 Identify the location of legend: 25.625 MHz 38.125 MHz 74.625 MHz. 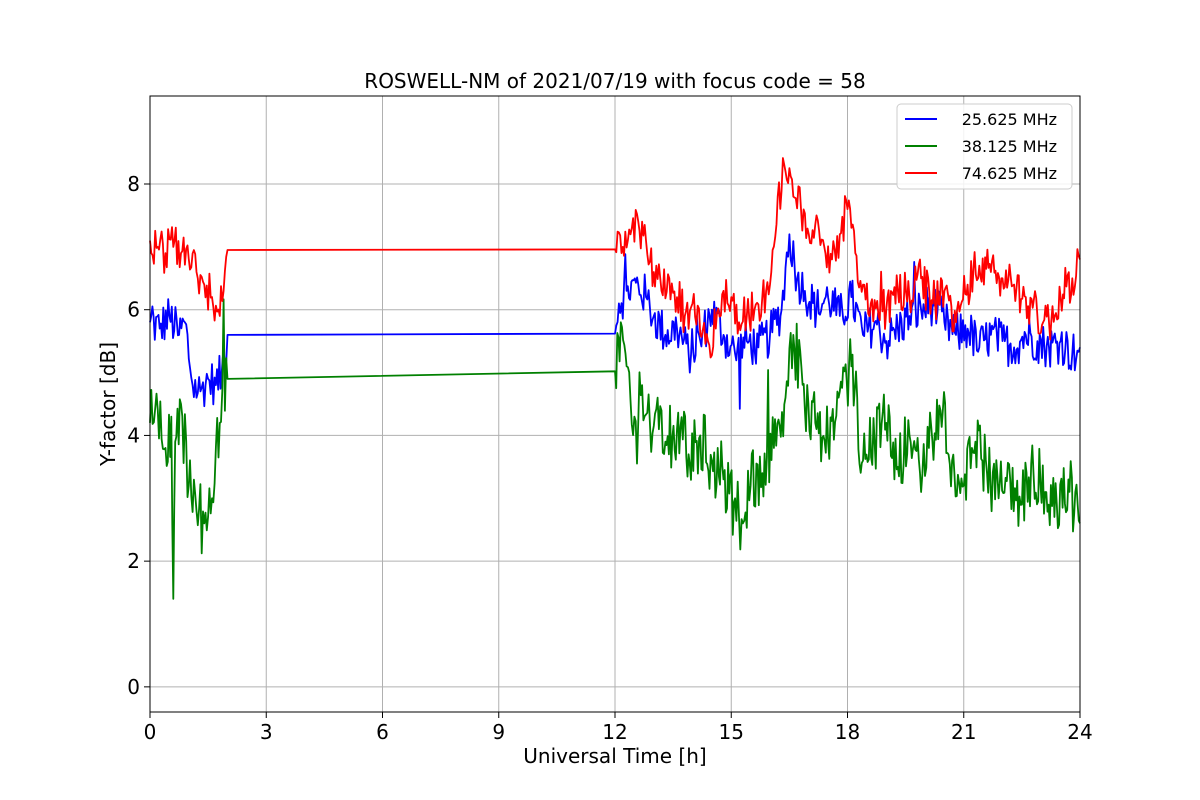
(984, 146).